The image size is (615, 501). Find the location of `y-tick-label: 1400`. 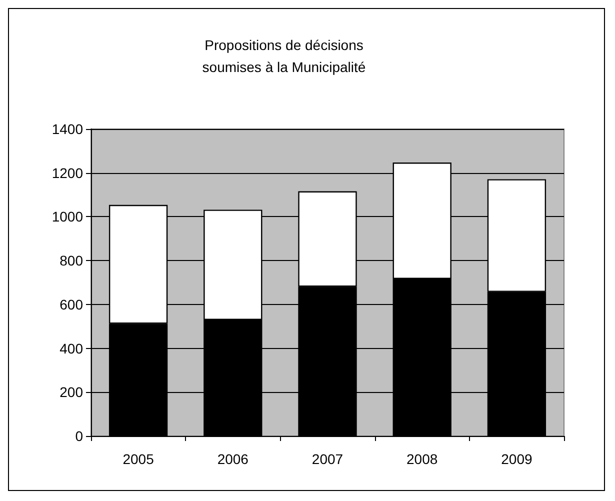

y-tick-label: 1400 is located at coordinates (68, 129).